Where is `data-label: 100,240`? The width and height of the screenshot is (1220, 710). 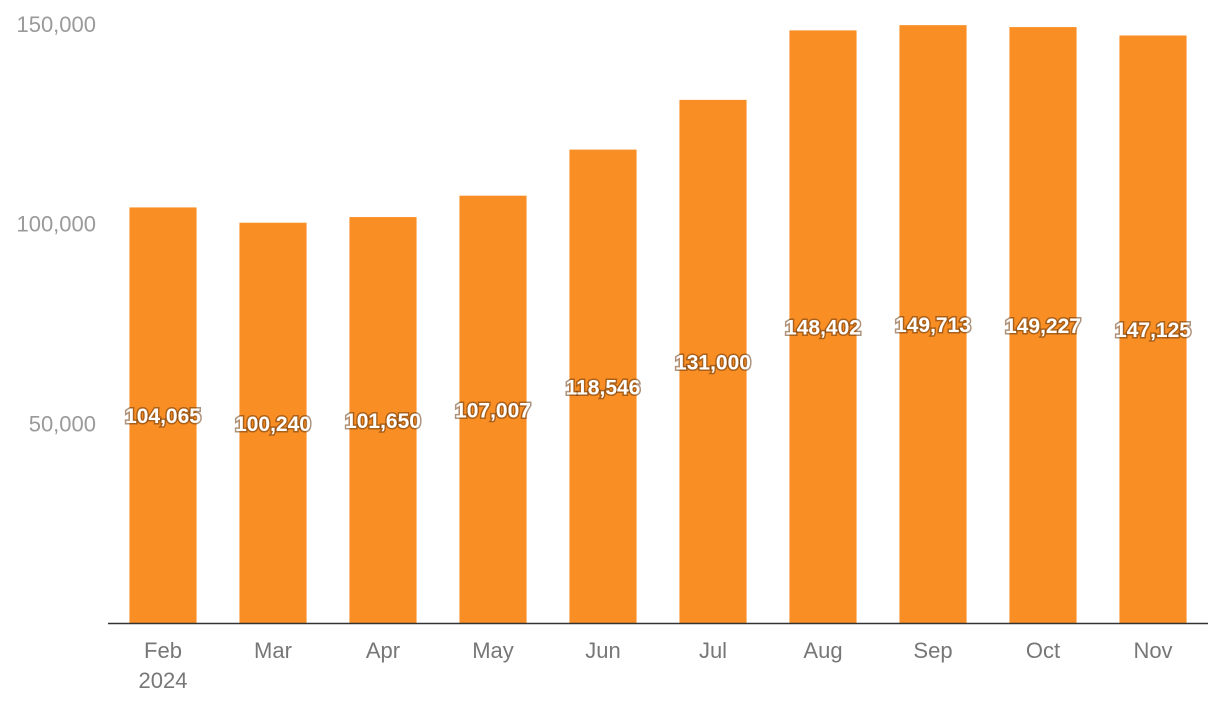
data-label: 100,240 is located at coordinates (273, 424).